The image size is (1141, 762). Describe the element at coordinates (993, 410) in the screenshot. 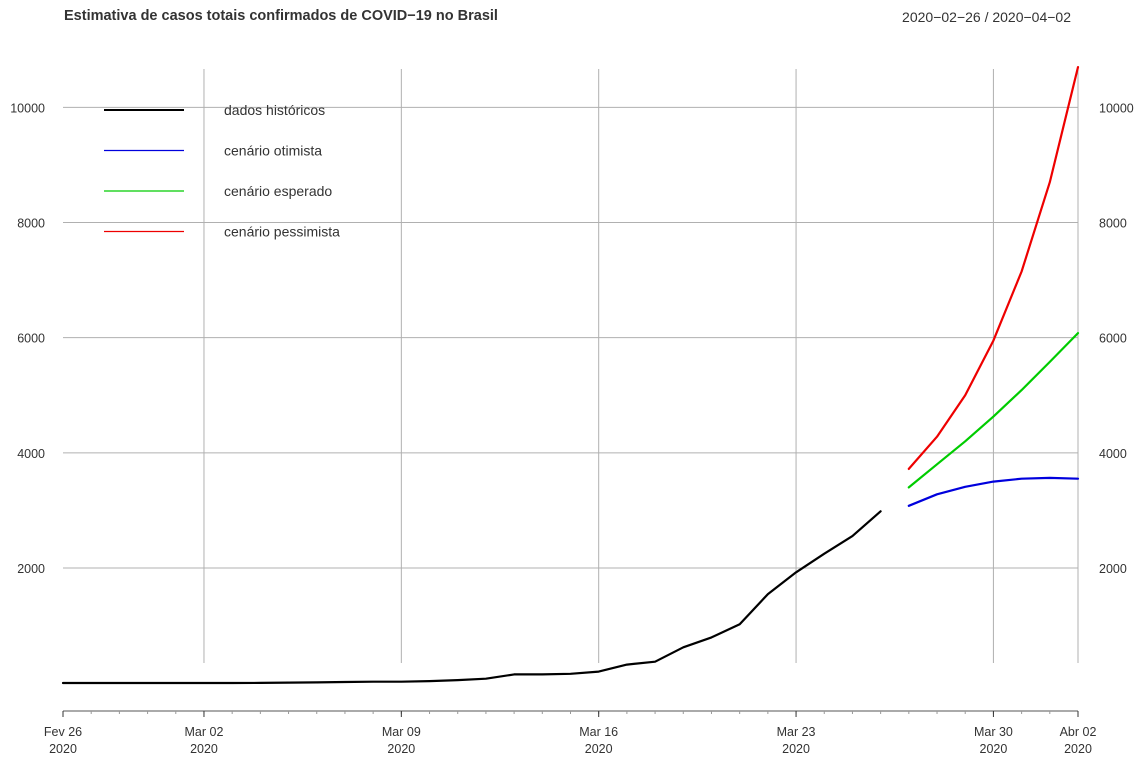

I see `series-line-cenario-esperado` at that location.